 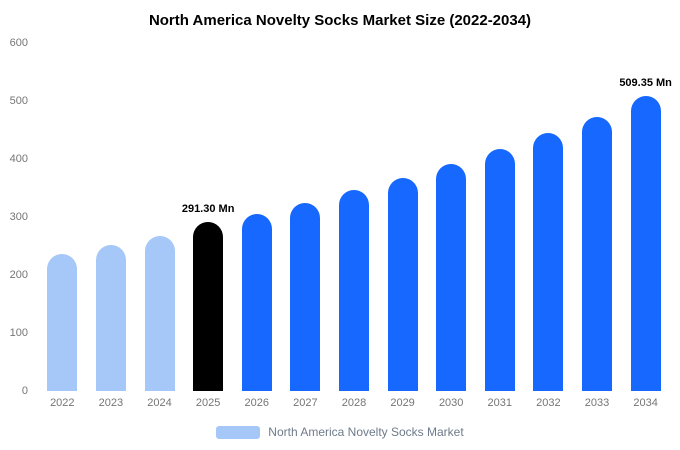 I want to click on x-tick-label: 2024, so click(x=159, y=403).